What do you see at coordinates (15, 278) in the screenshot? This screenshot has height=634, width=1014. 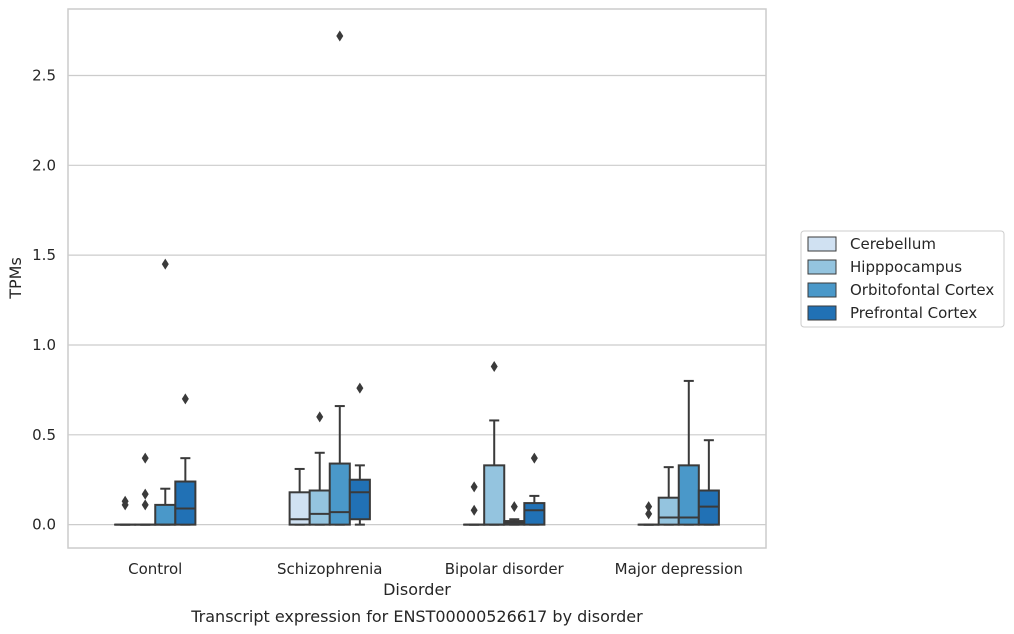 I see `y-axis-label: TPMs` at bounding box center [15, 278].